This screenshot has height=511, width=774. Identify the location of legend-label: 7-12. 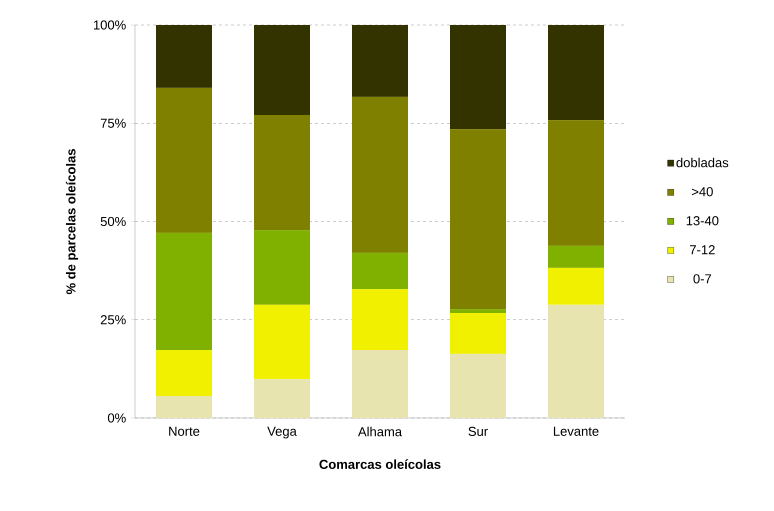
(702, 249).